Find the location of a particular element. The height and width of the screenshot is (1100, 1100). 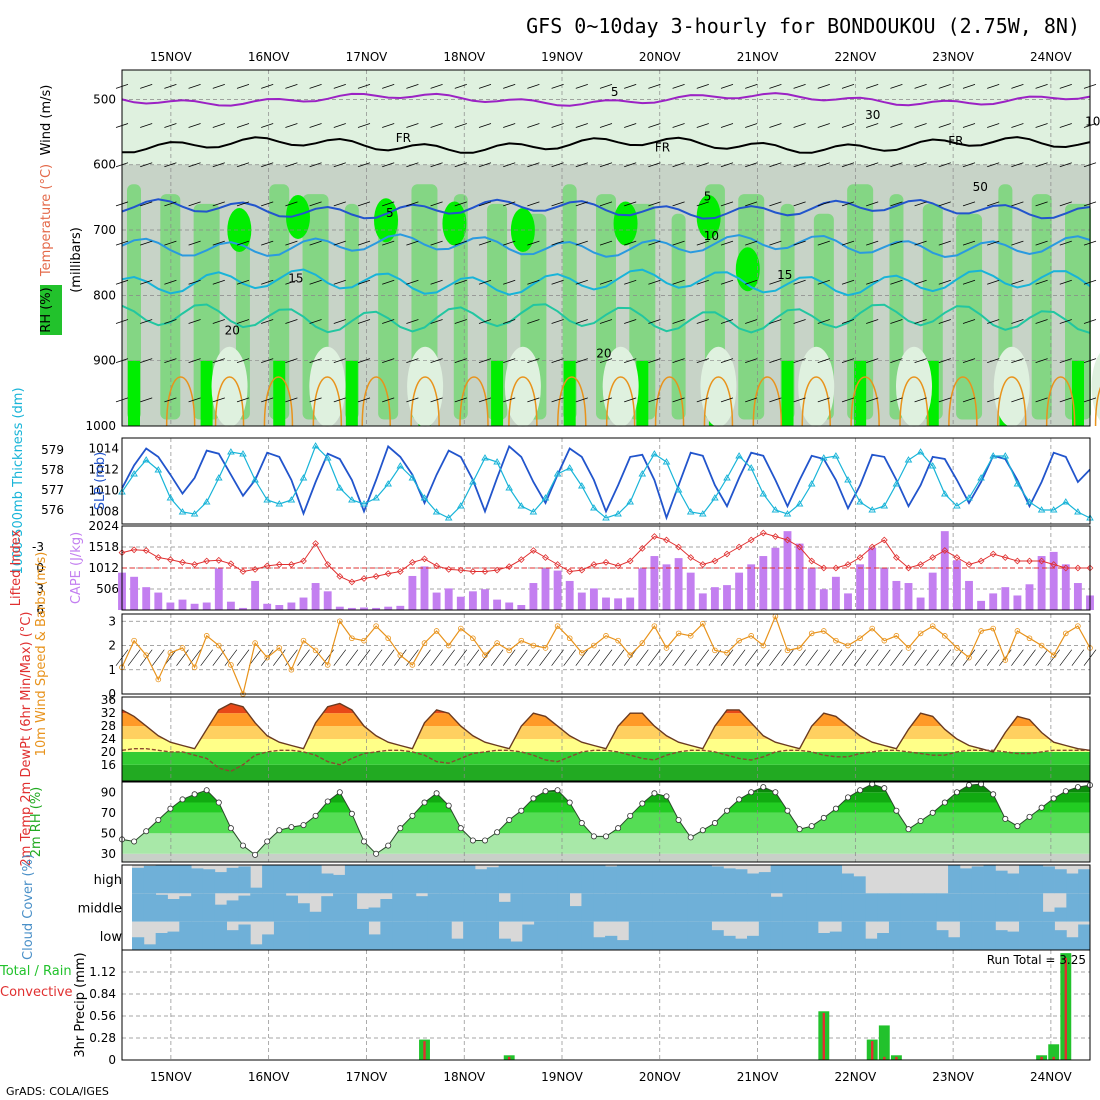

run-total-label: Run Total = 3.25 is located at coordinates (1036, 960).